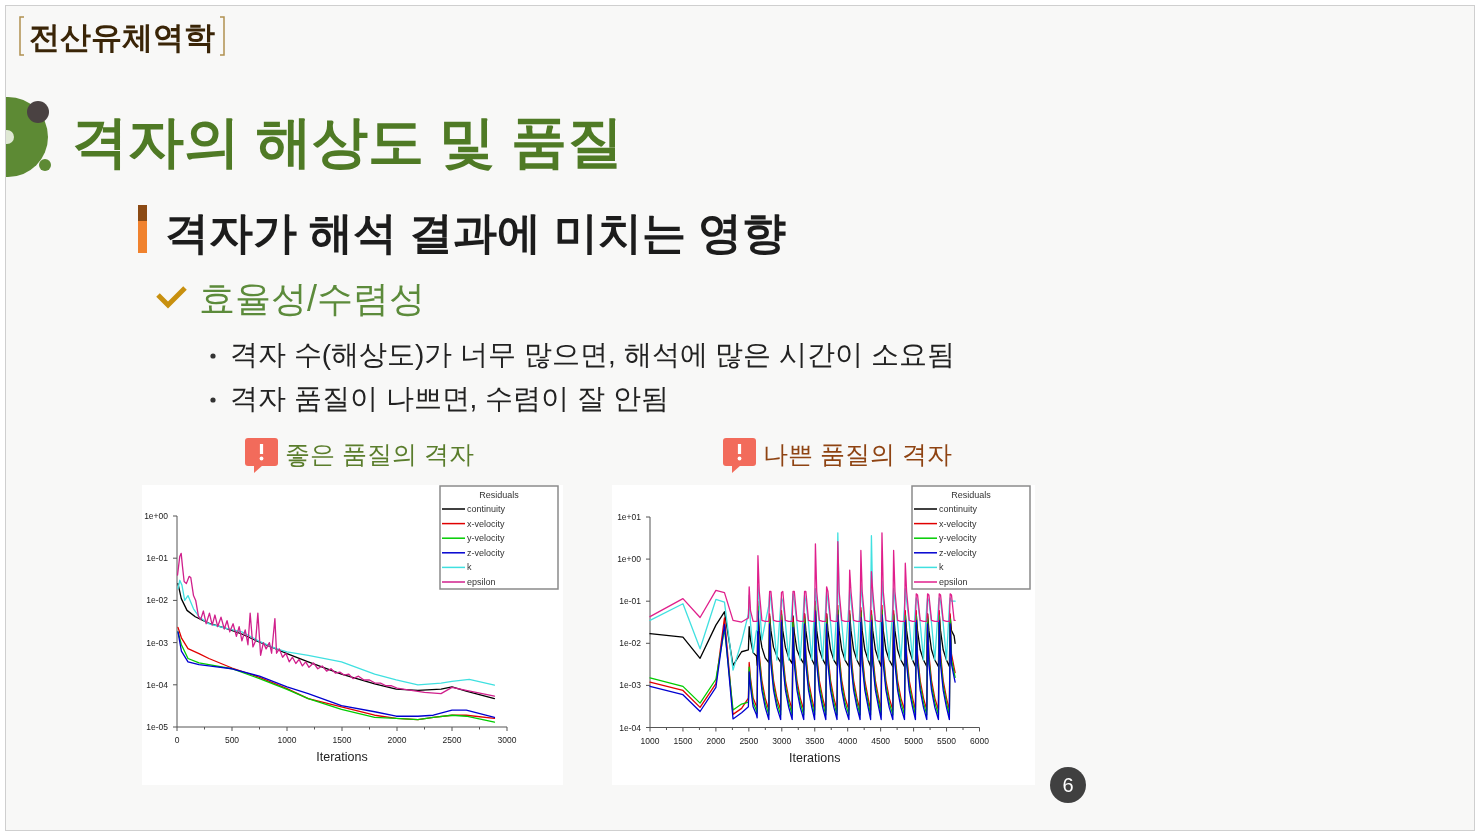 Image resolution: width=1480 pixels, height=837 pixels. What do you see at coordinates (475, 232) in the screenshot?
I see `text: 격자가 해석 결과에 미치는 영향` at bounding box center [475, 232].